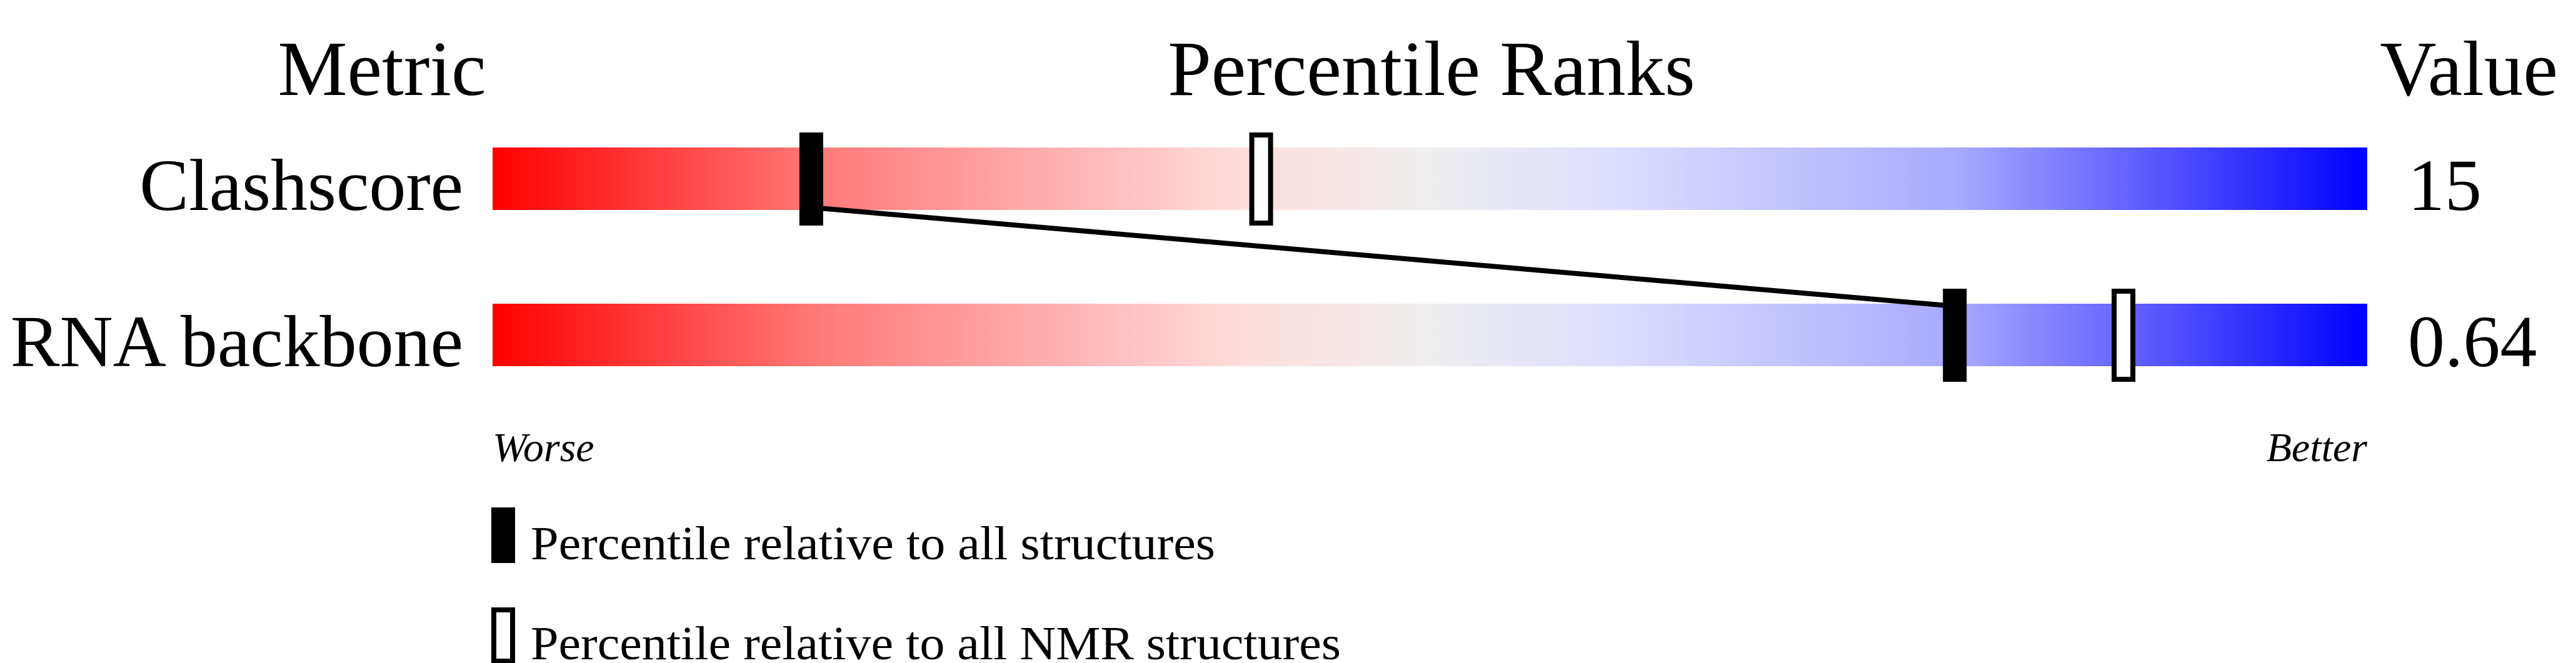  What do you see at coordinates (2317, 448) in the screenshot?
I see `better-label: Better` at bounding box center [2317, 448].